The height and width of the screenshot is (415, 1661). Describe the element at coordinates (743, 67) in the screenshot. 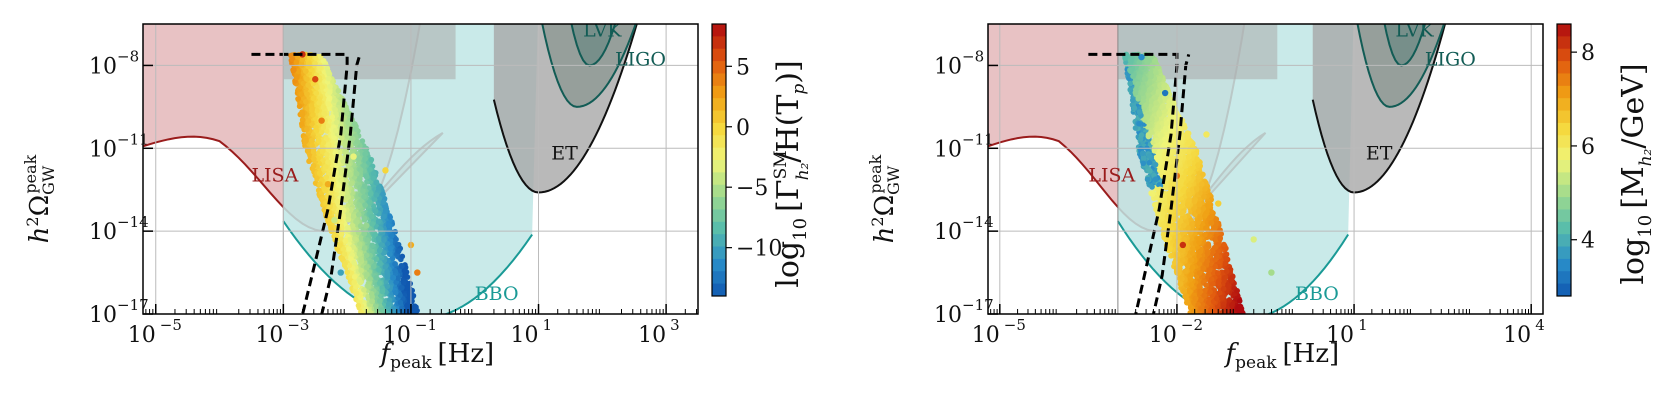

I see `colorbar-tick-label: 5` at that location.